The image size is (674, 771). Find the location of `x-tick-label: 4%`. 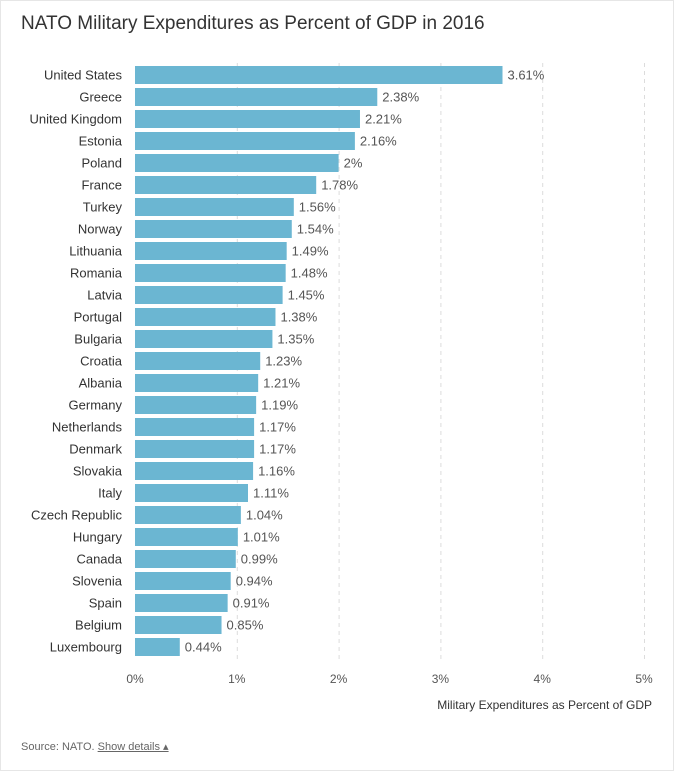

x-tick-label: 4% is located at coordinates (543, 679).